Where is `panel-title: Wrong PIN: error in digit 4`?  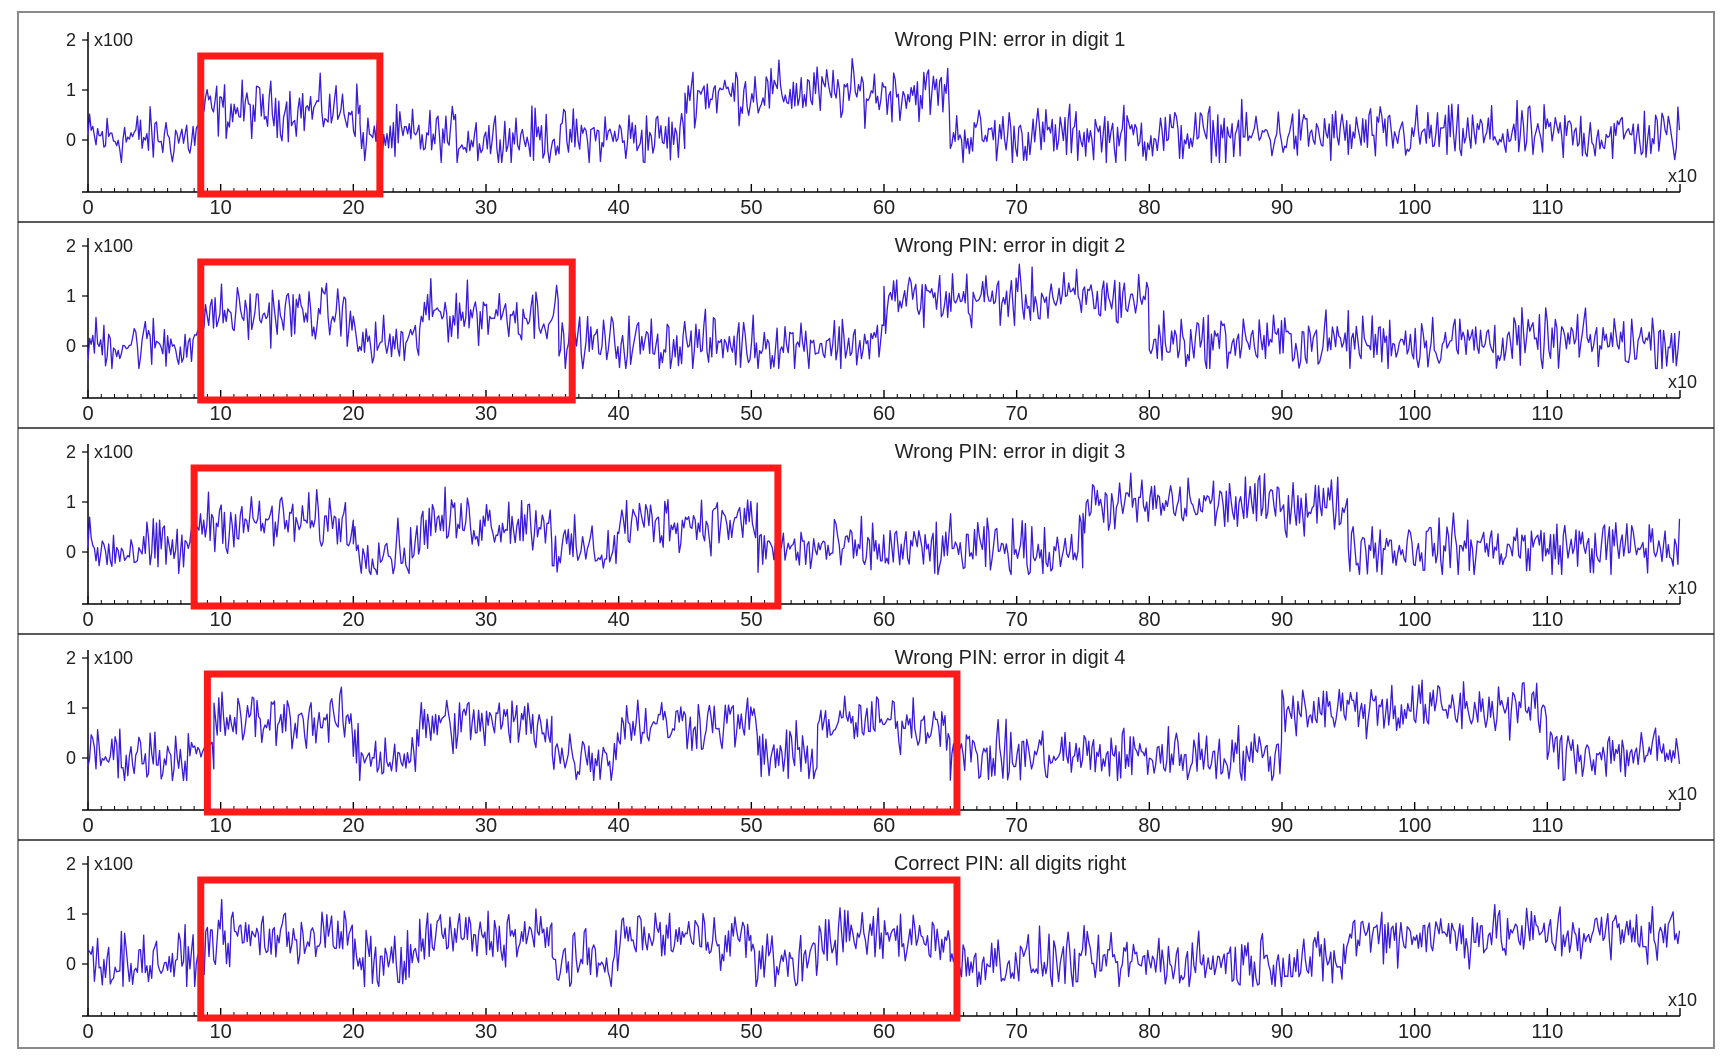
panel-title: Wrong PIN: error in digit 4 is located at coordinates (1010, 658).